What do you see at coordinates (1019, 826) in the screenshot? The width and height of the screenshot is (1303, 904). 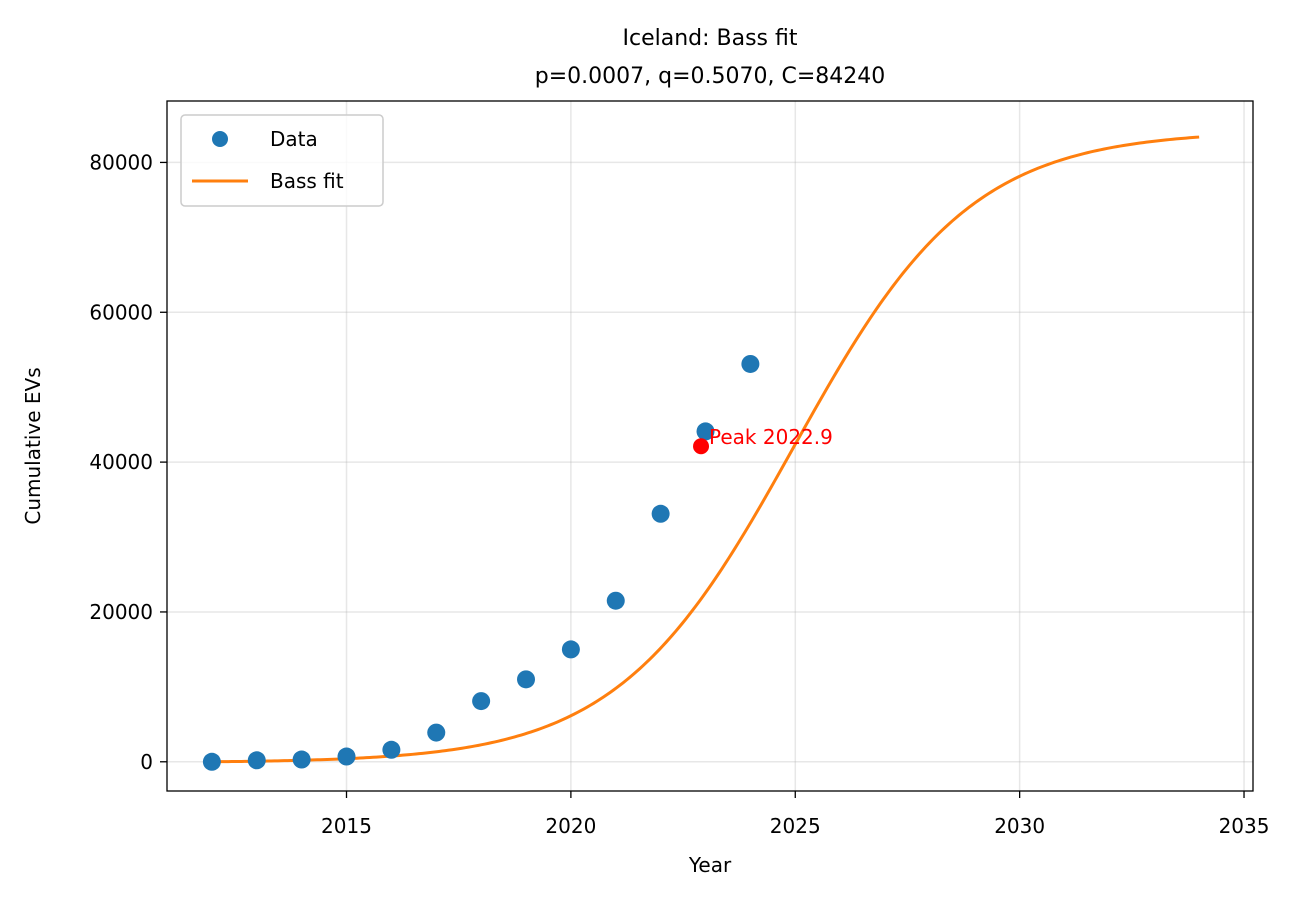 I see `x-tick-label: 2030` at bounding box center [1019, 826].